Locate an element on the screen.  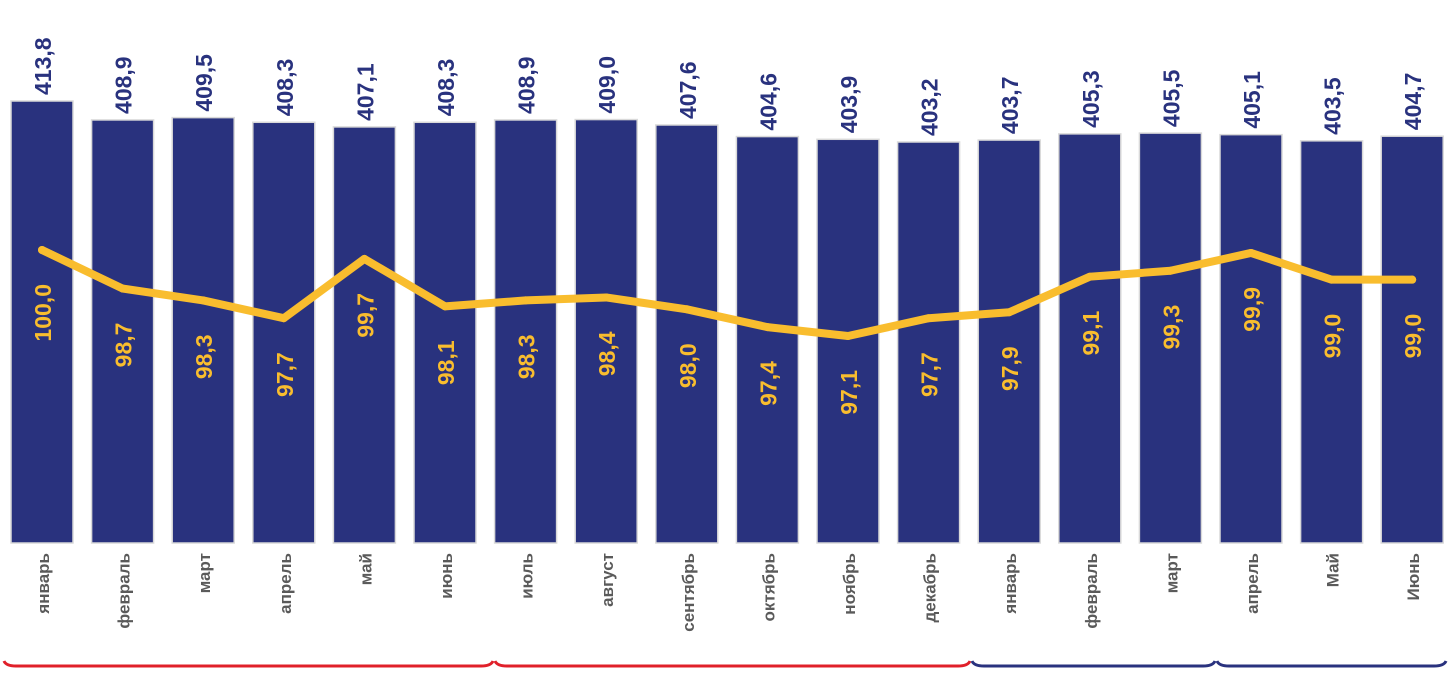
line-value-label-4: 99,7 is located at coordinates (365, 315).